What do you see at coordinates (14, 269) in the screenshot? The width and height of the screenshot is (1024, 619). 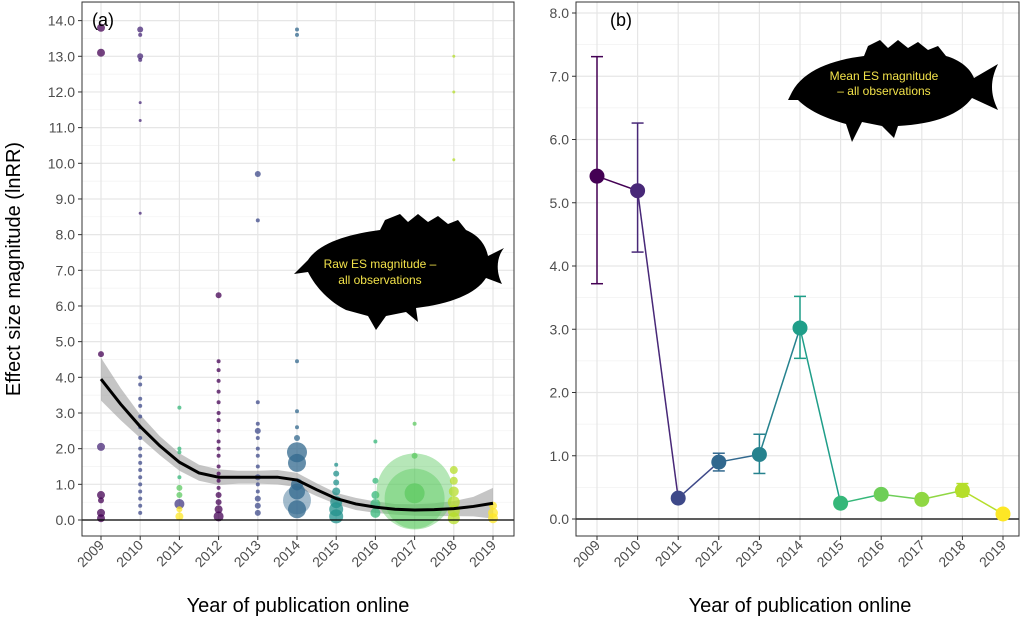 I see `panel-a-y-title: Effect size magnitude (lnRR)` at bounding box center [14, 269].